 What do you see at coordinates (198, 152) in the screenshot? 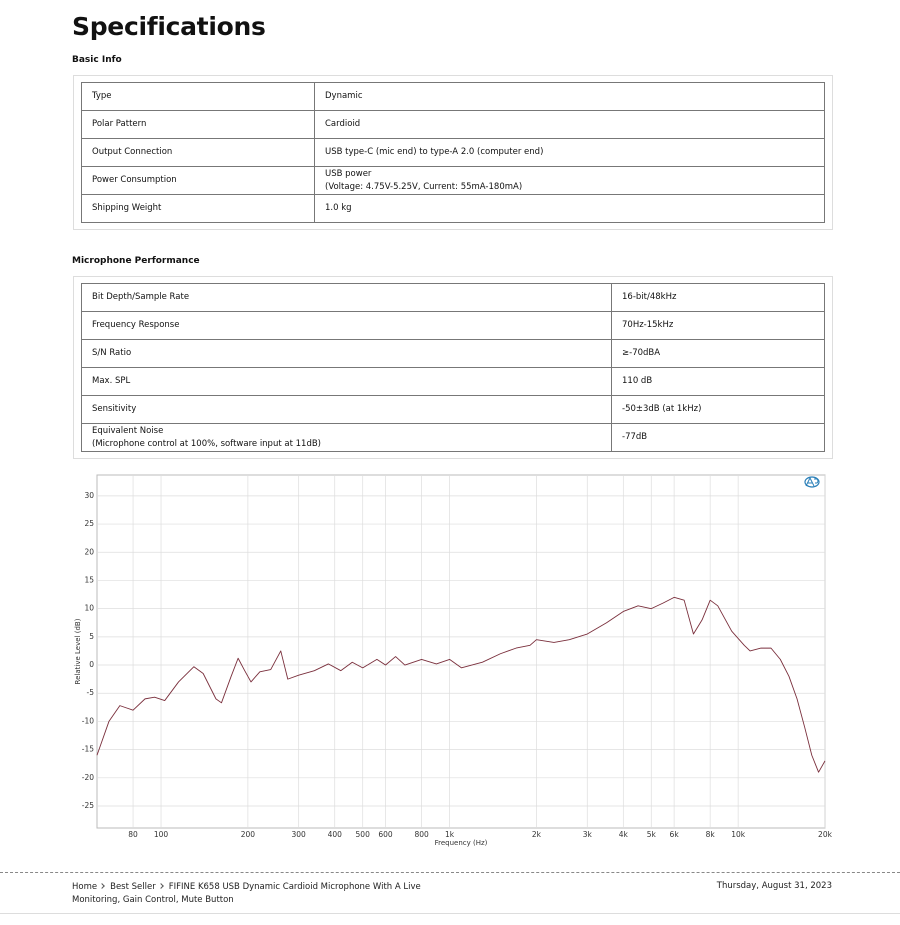
I see `spec-label: Output Connection` at bounding box center [198, 152].